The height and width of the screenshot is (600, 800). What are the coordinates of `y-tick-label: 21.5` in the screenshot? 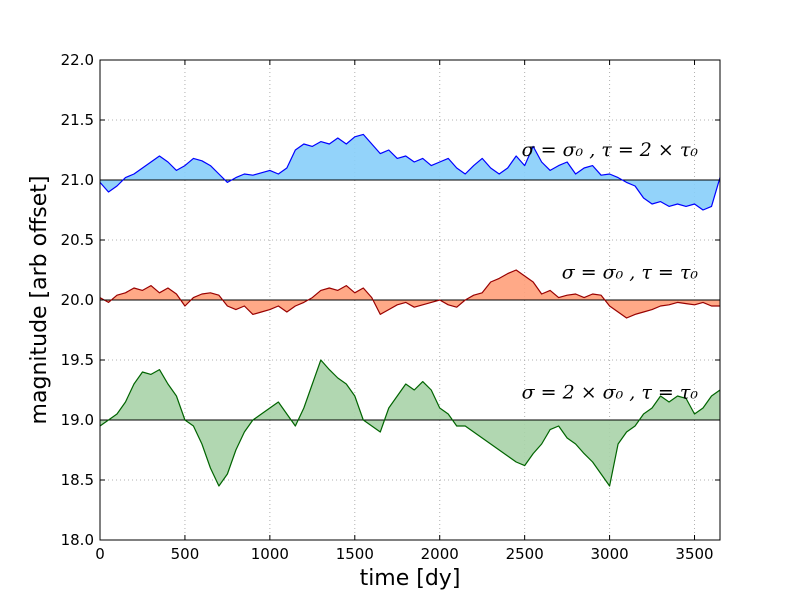 It's located at (77, 120).